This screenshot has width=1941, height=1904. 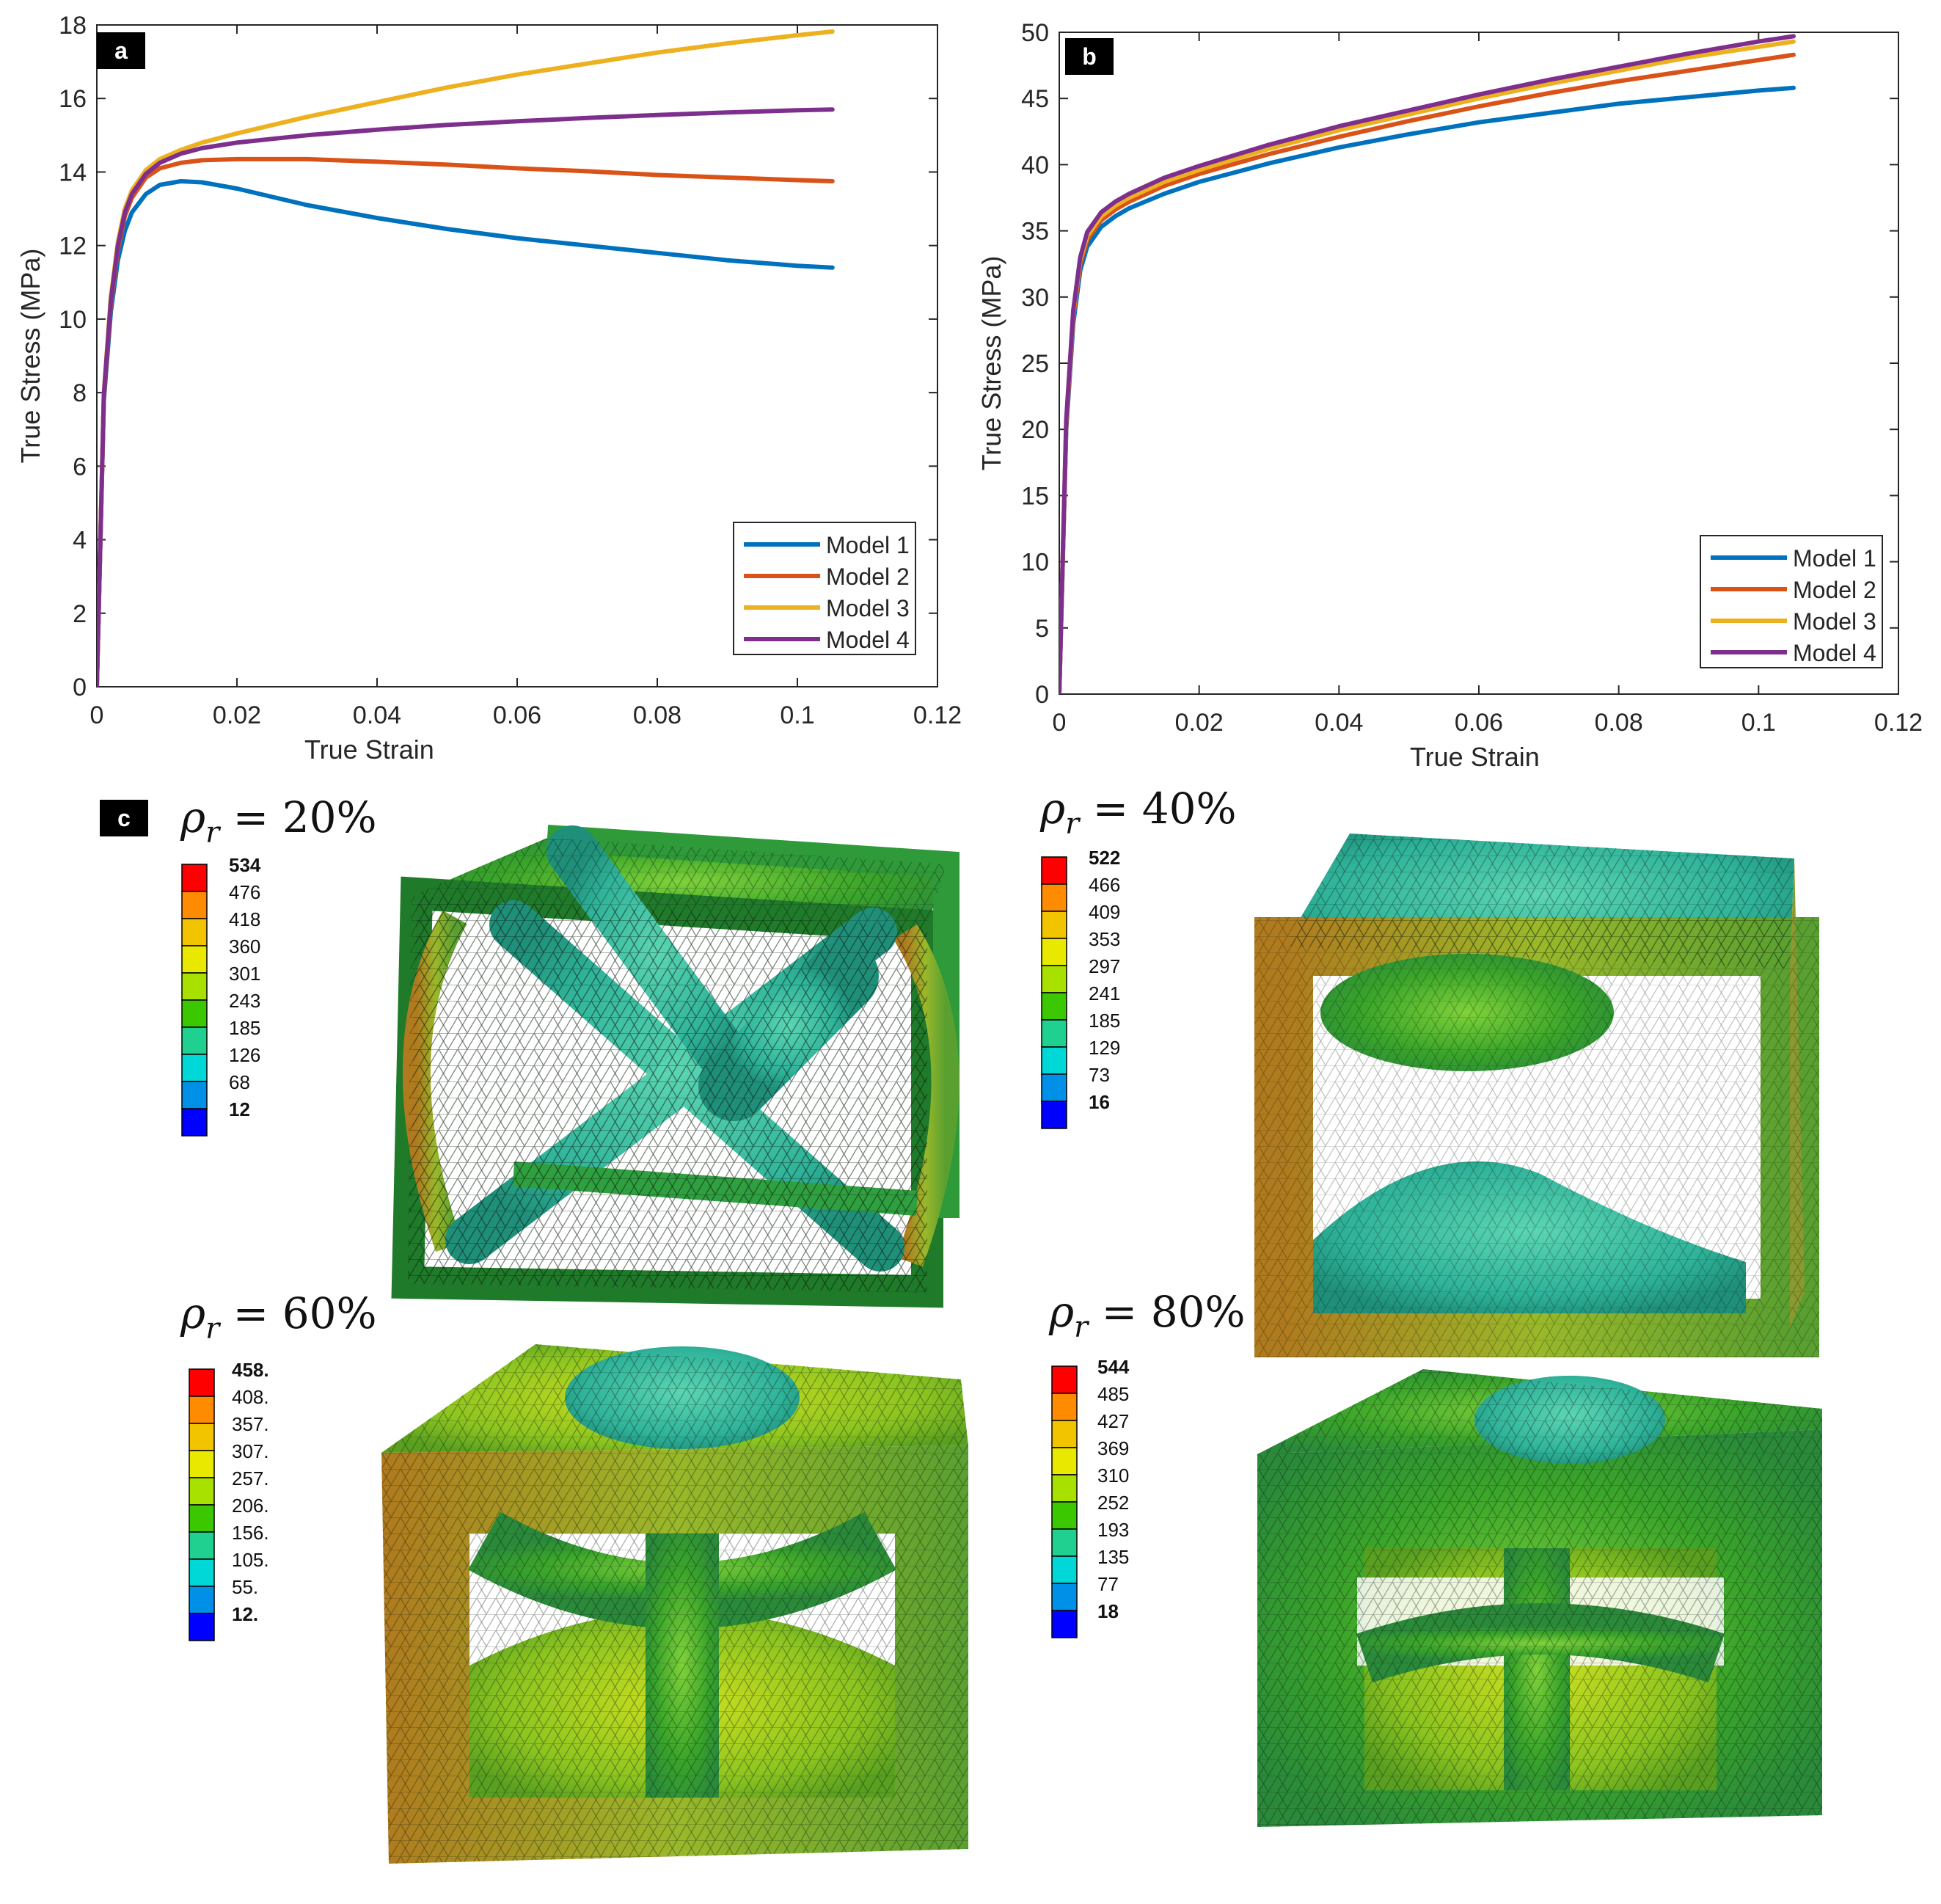 I want to click on colorbar-label: 534, so click(x=245, y=865).